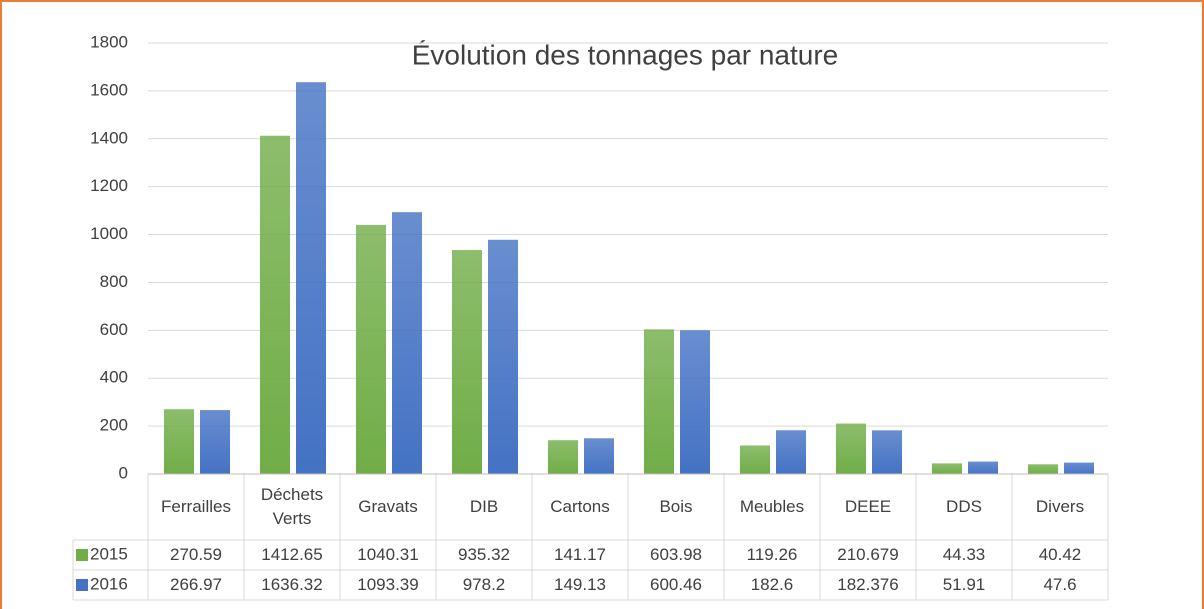  I want to click on x-tick-label: Déchets Verts, so click(292, 506).